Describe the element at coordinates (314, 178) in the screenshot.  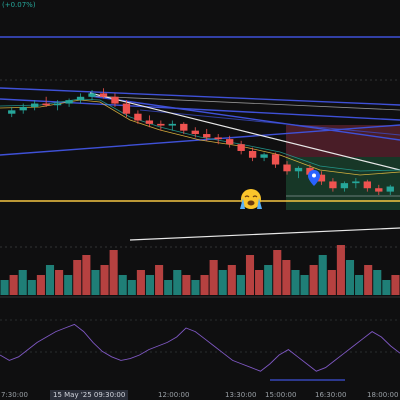
I see `map-pin-marker-icon` at that location.